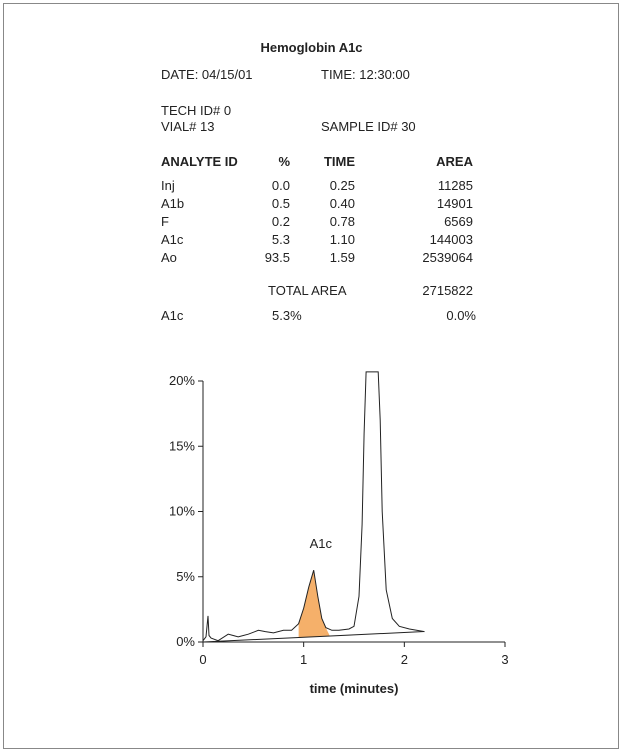 The width and height of the screenshot is (623, 753). I want to click on report-title: Hemoglobin A1c, so click(311, 47).